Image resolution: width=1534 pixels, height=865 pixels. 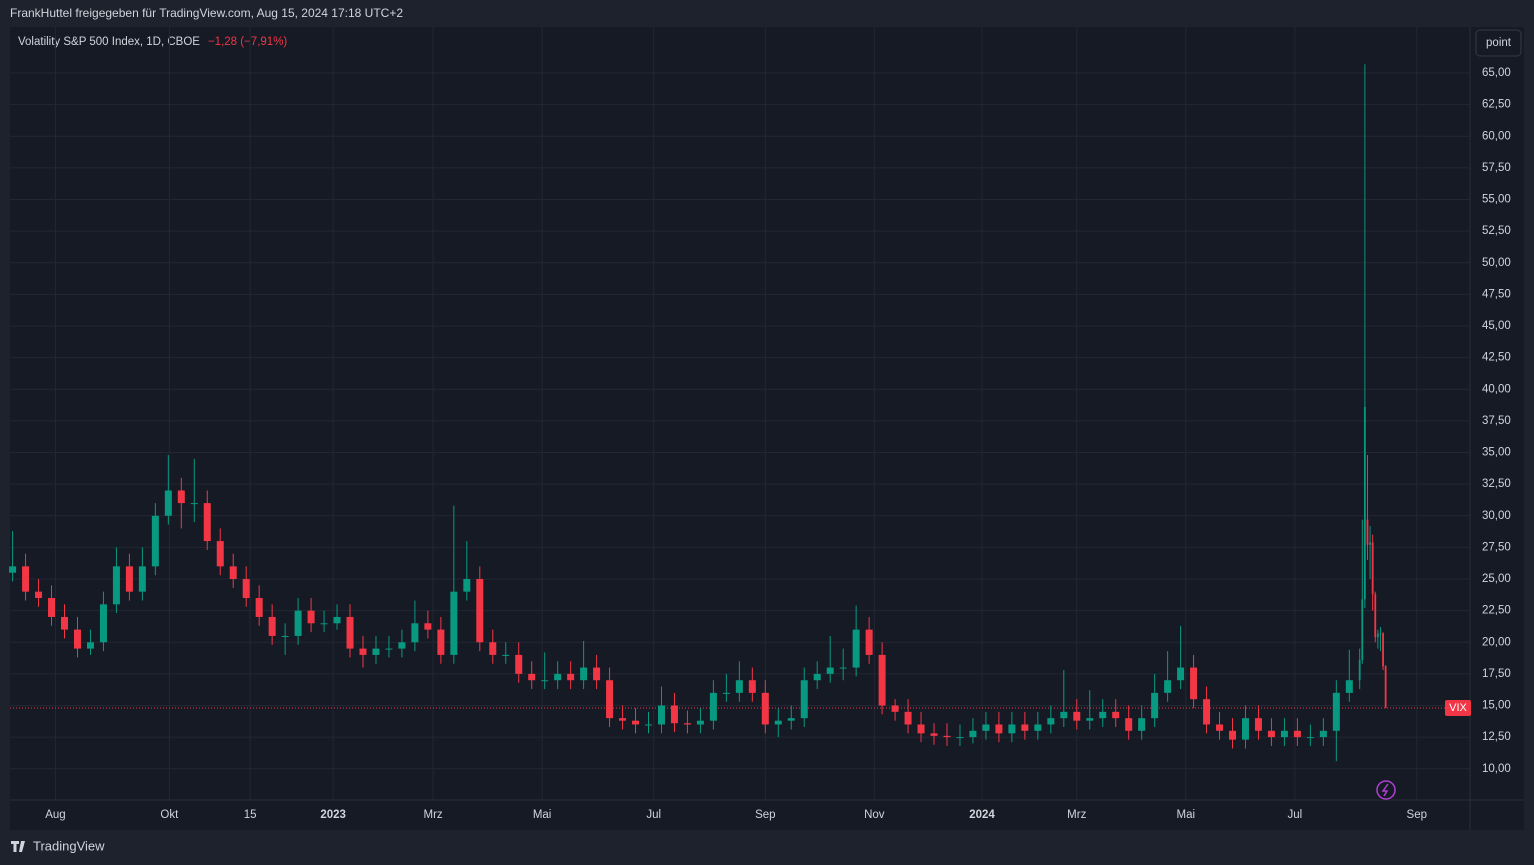 What do you see at coordinates (1496, 136) in the screenshot?
I see `y-tick-label: 60,00` at bounding box center [1496, 136].